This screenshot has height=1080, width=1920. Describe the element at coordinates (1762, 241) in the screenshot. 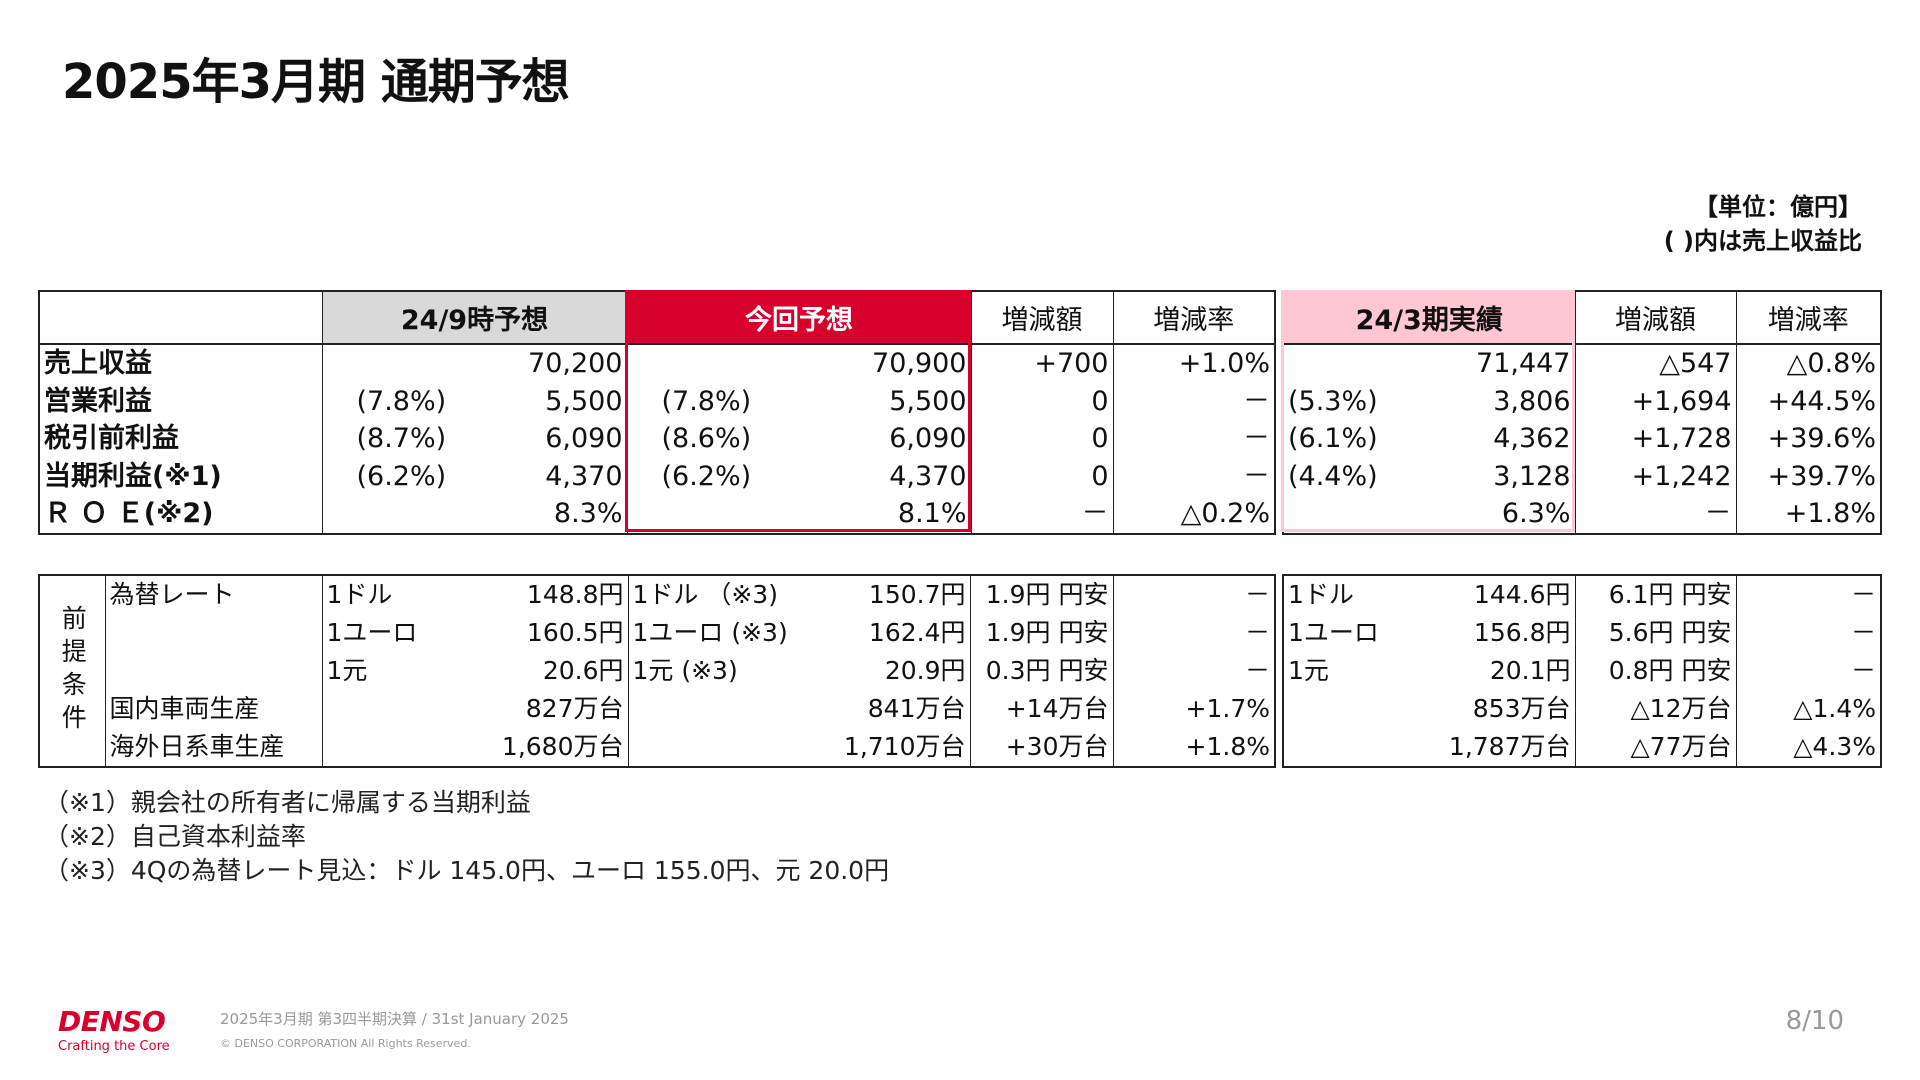

I see `ratio-note: ( )内は売上収益比` at that location.